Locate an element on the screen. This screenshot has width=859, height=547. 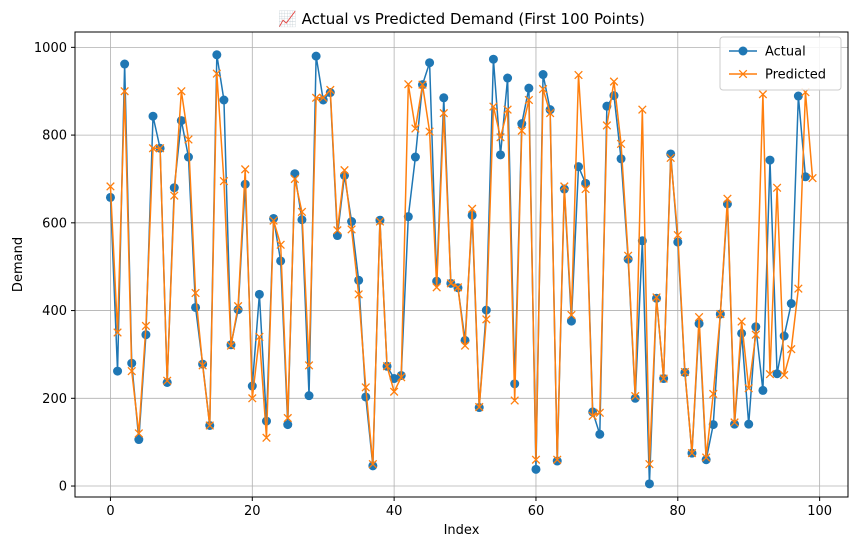
actual-legend-marker is located at coordinates (743, 51).